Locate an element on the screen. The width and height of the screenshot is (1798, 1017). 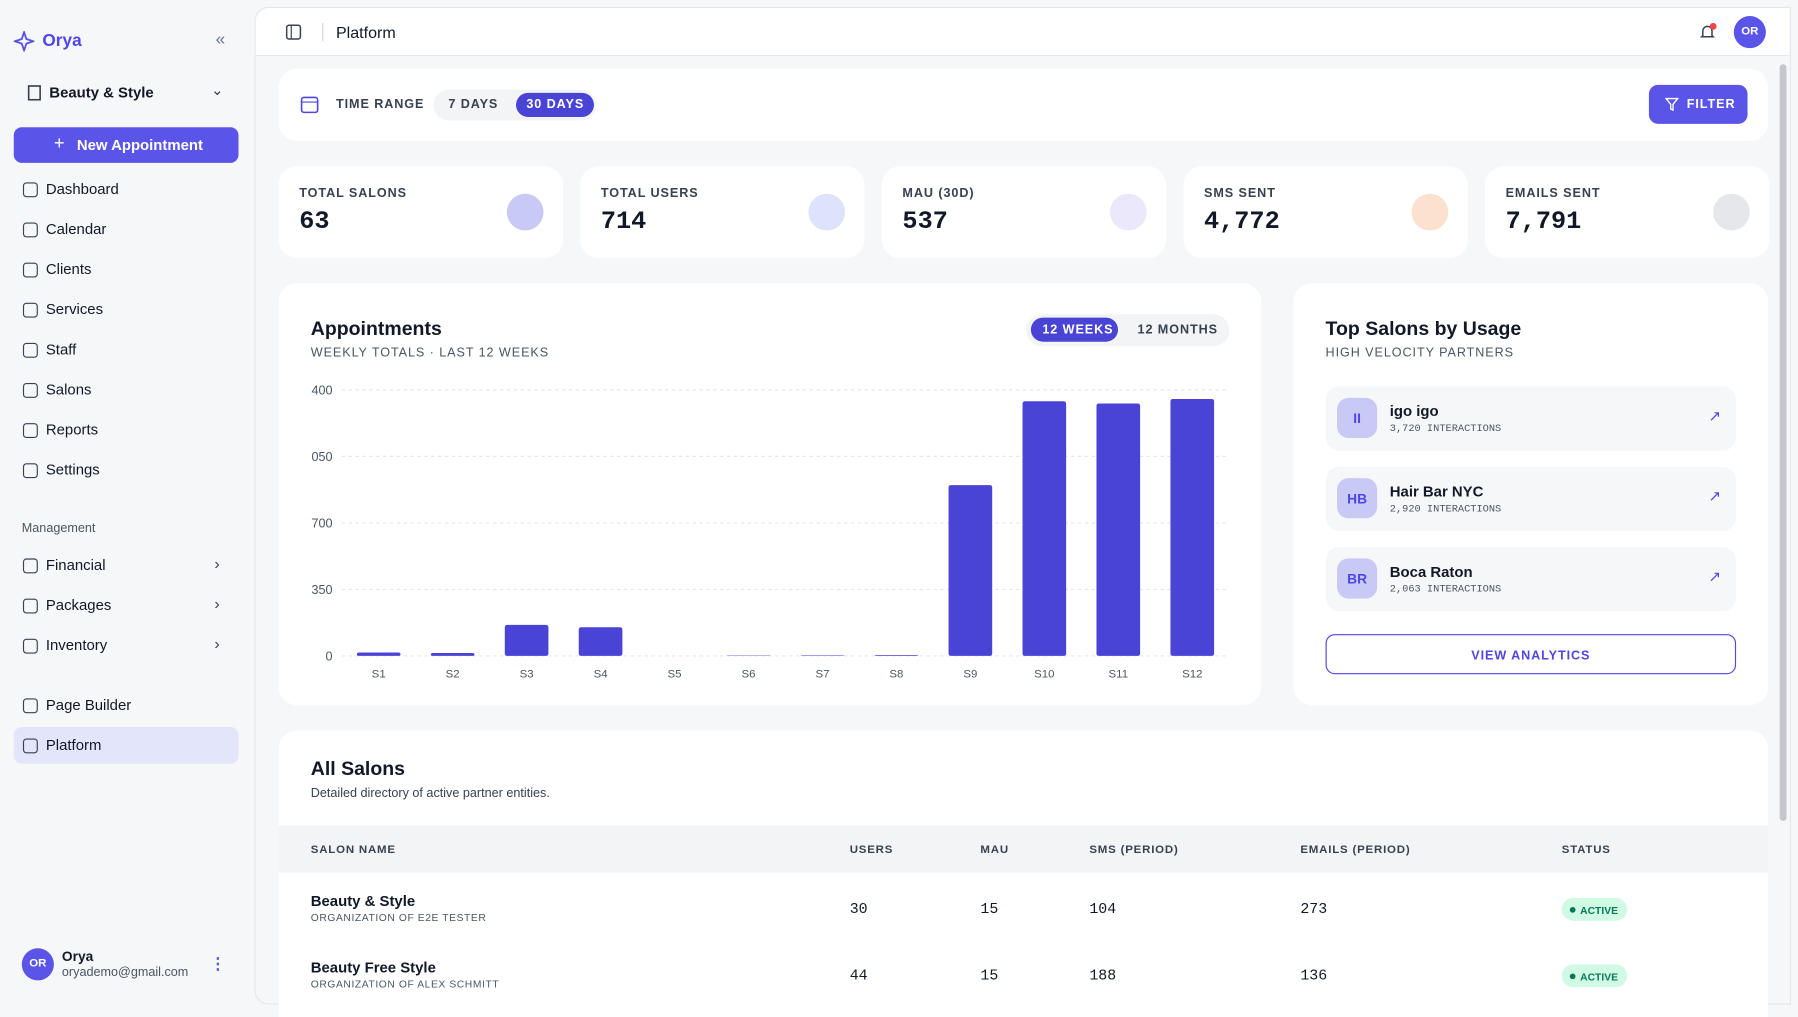
x-tick-label: S10 is located at coordinates (1044, 675).